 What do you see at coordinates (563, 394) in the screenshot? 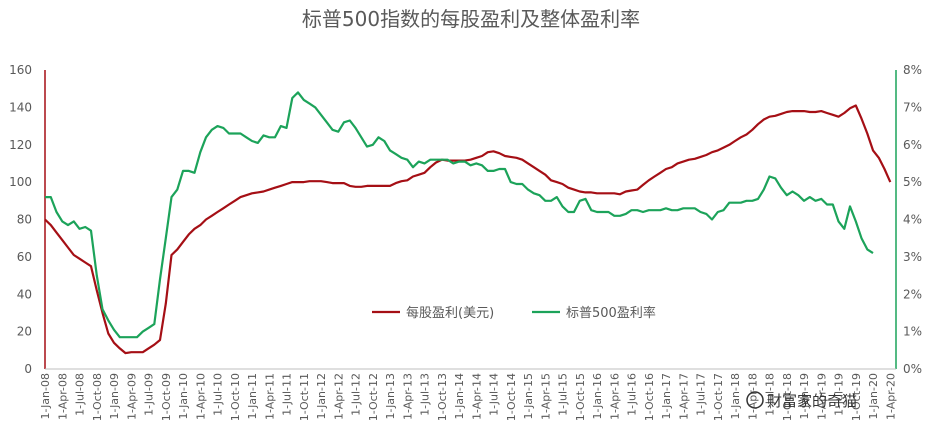
I see `x-tick-label: 1-Jul-15` at bounding box center [563, 394].